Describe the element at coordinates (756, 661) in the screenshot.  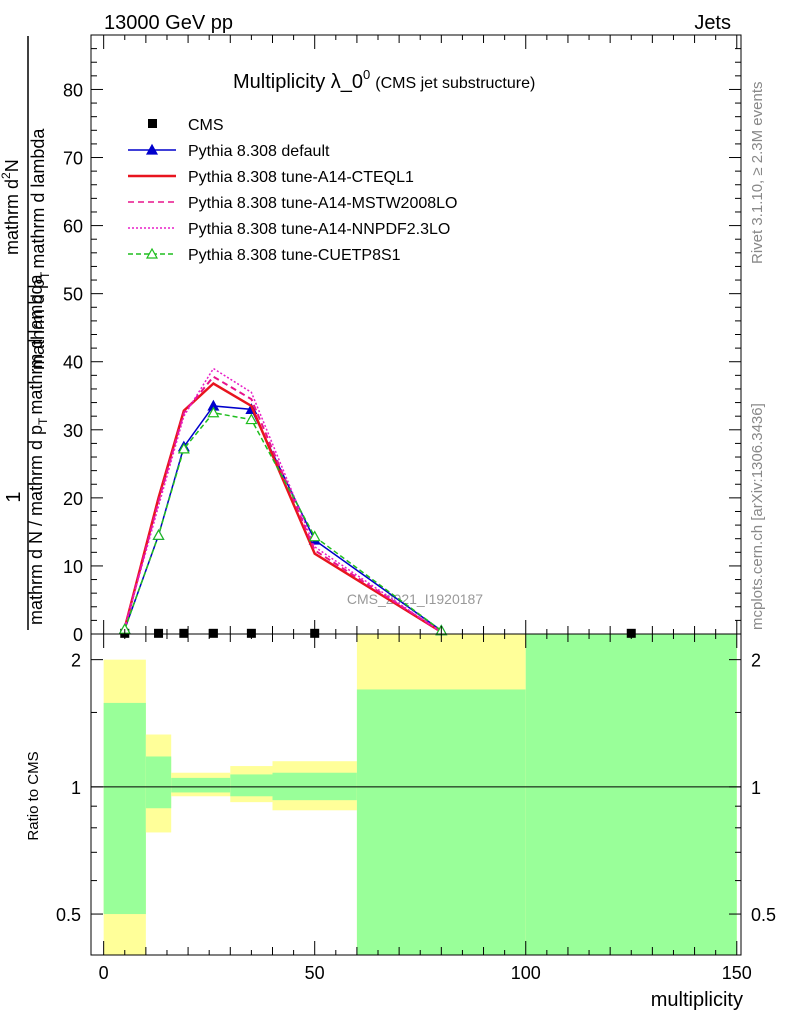
I see `ratio-ytick-label-right: 2` at that location.